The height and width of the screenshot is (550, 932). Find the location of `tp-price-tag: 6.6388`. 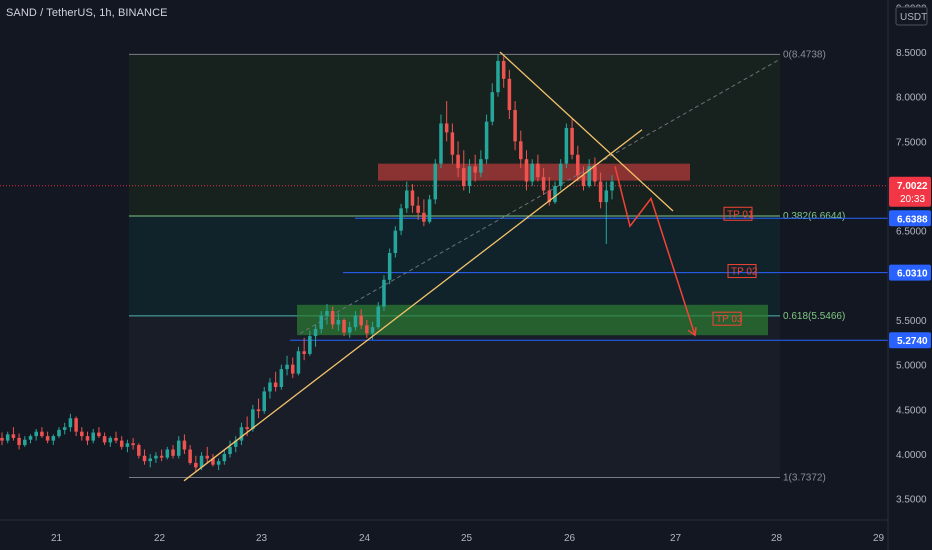

tp-price-tag: 6.6388 is located at coordinates (910, 218).